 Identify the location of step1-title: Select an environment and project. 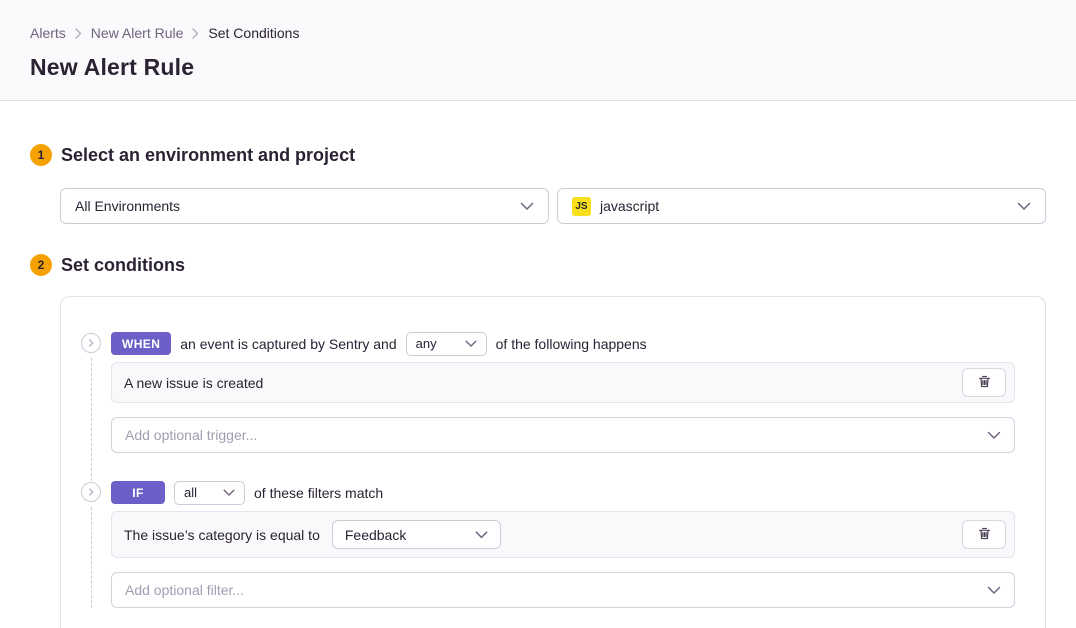
(208, 154).